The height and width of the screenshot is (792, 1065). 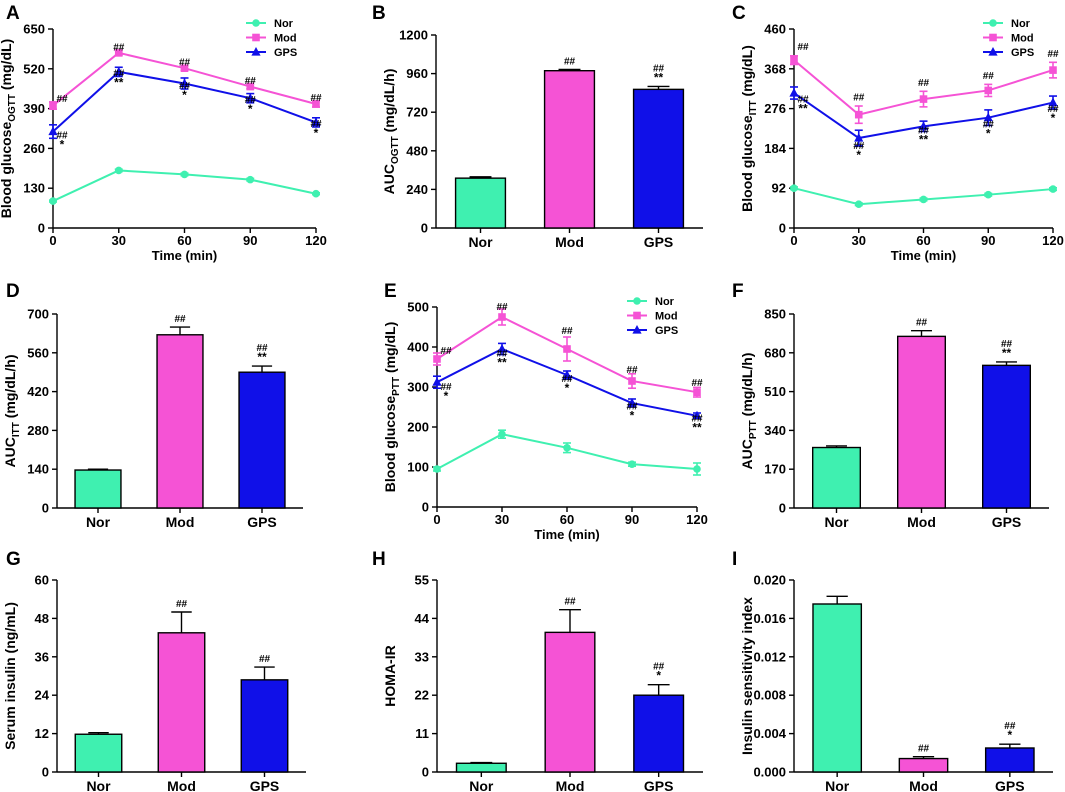 I want to click on y-axis-label: Serum insulin (ng/mL), so click(x=10, y=676).